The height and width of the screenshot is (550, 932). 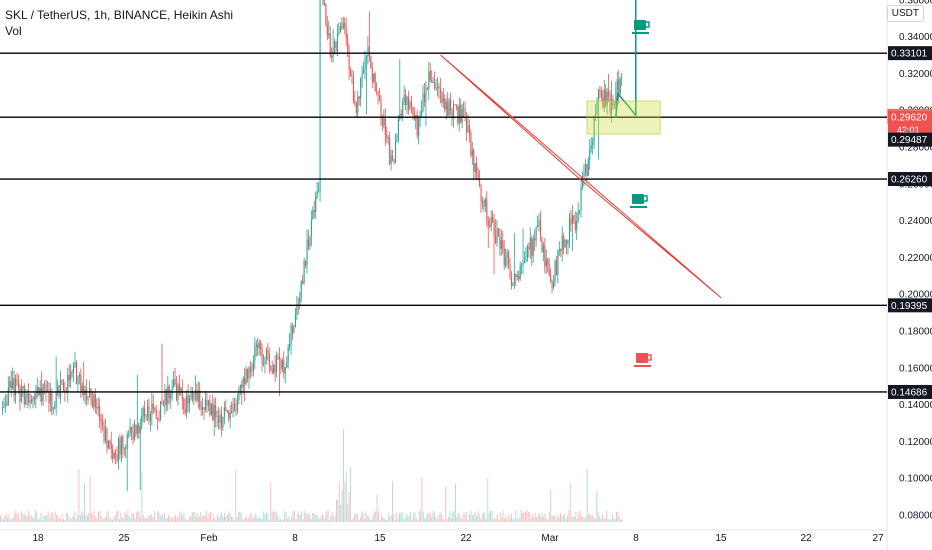 I want to click on symbol-title: SKL / TetherUS, 1h, BINANCE, Heikin Ashi, so click(x=119, y=15).